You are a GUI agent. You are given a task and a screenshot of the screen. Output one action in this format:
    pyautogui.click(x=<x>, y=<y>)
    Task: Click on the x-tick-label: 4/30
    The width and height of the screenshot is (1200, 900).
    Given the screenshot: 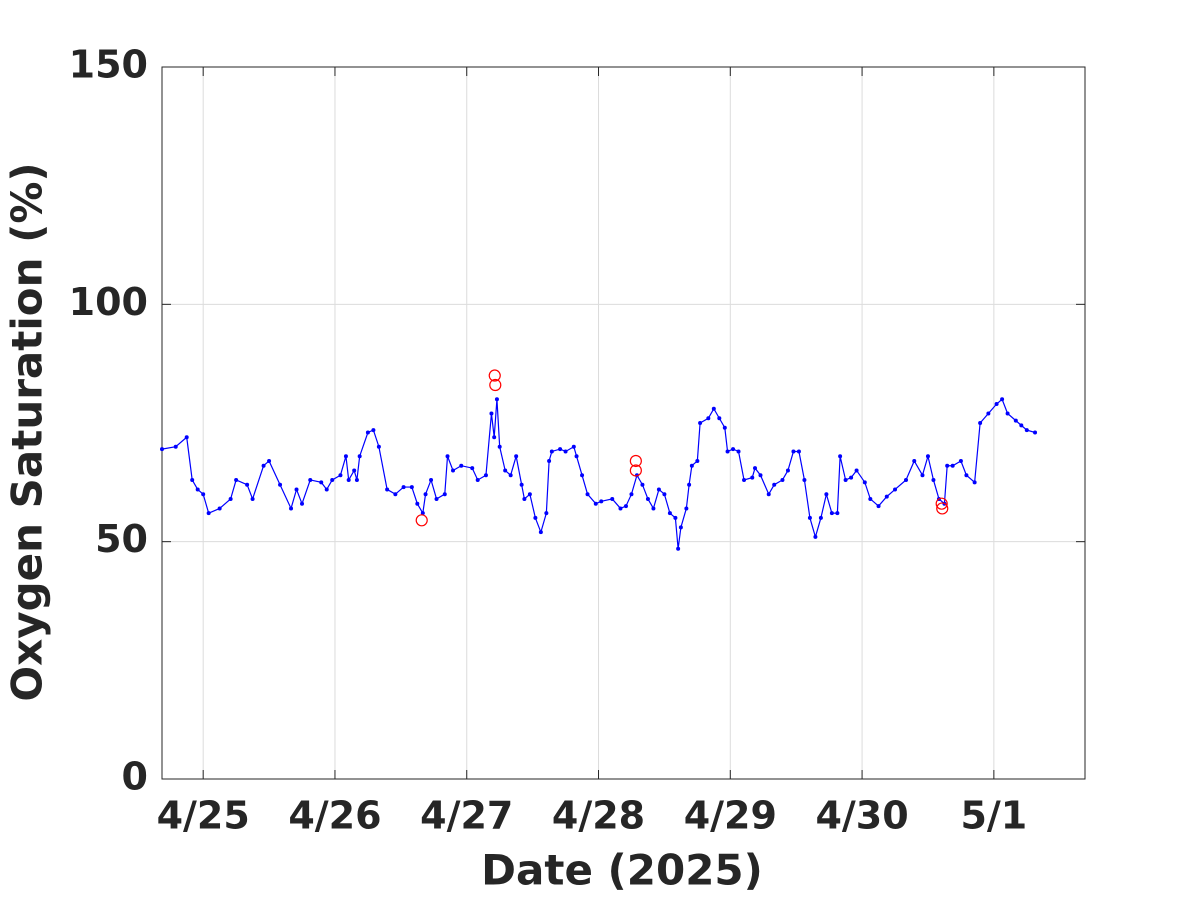 What is the action you would take?
    pyautogui.click(x=861, y=816)
    